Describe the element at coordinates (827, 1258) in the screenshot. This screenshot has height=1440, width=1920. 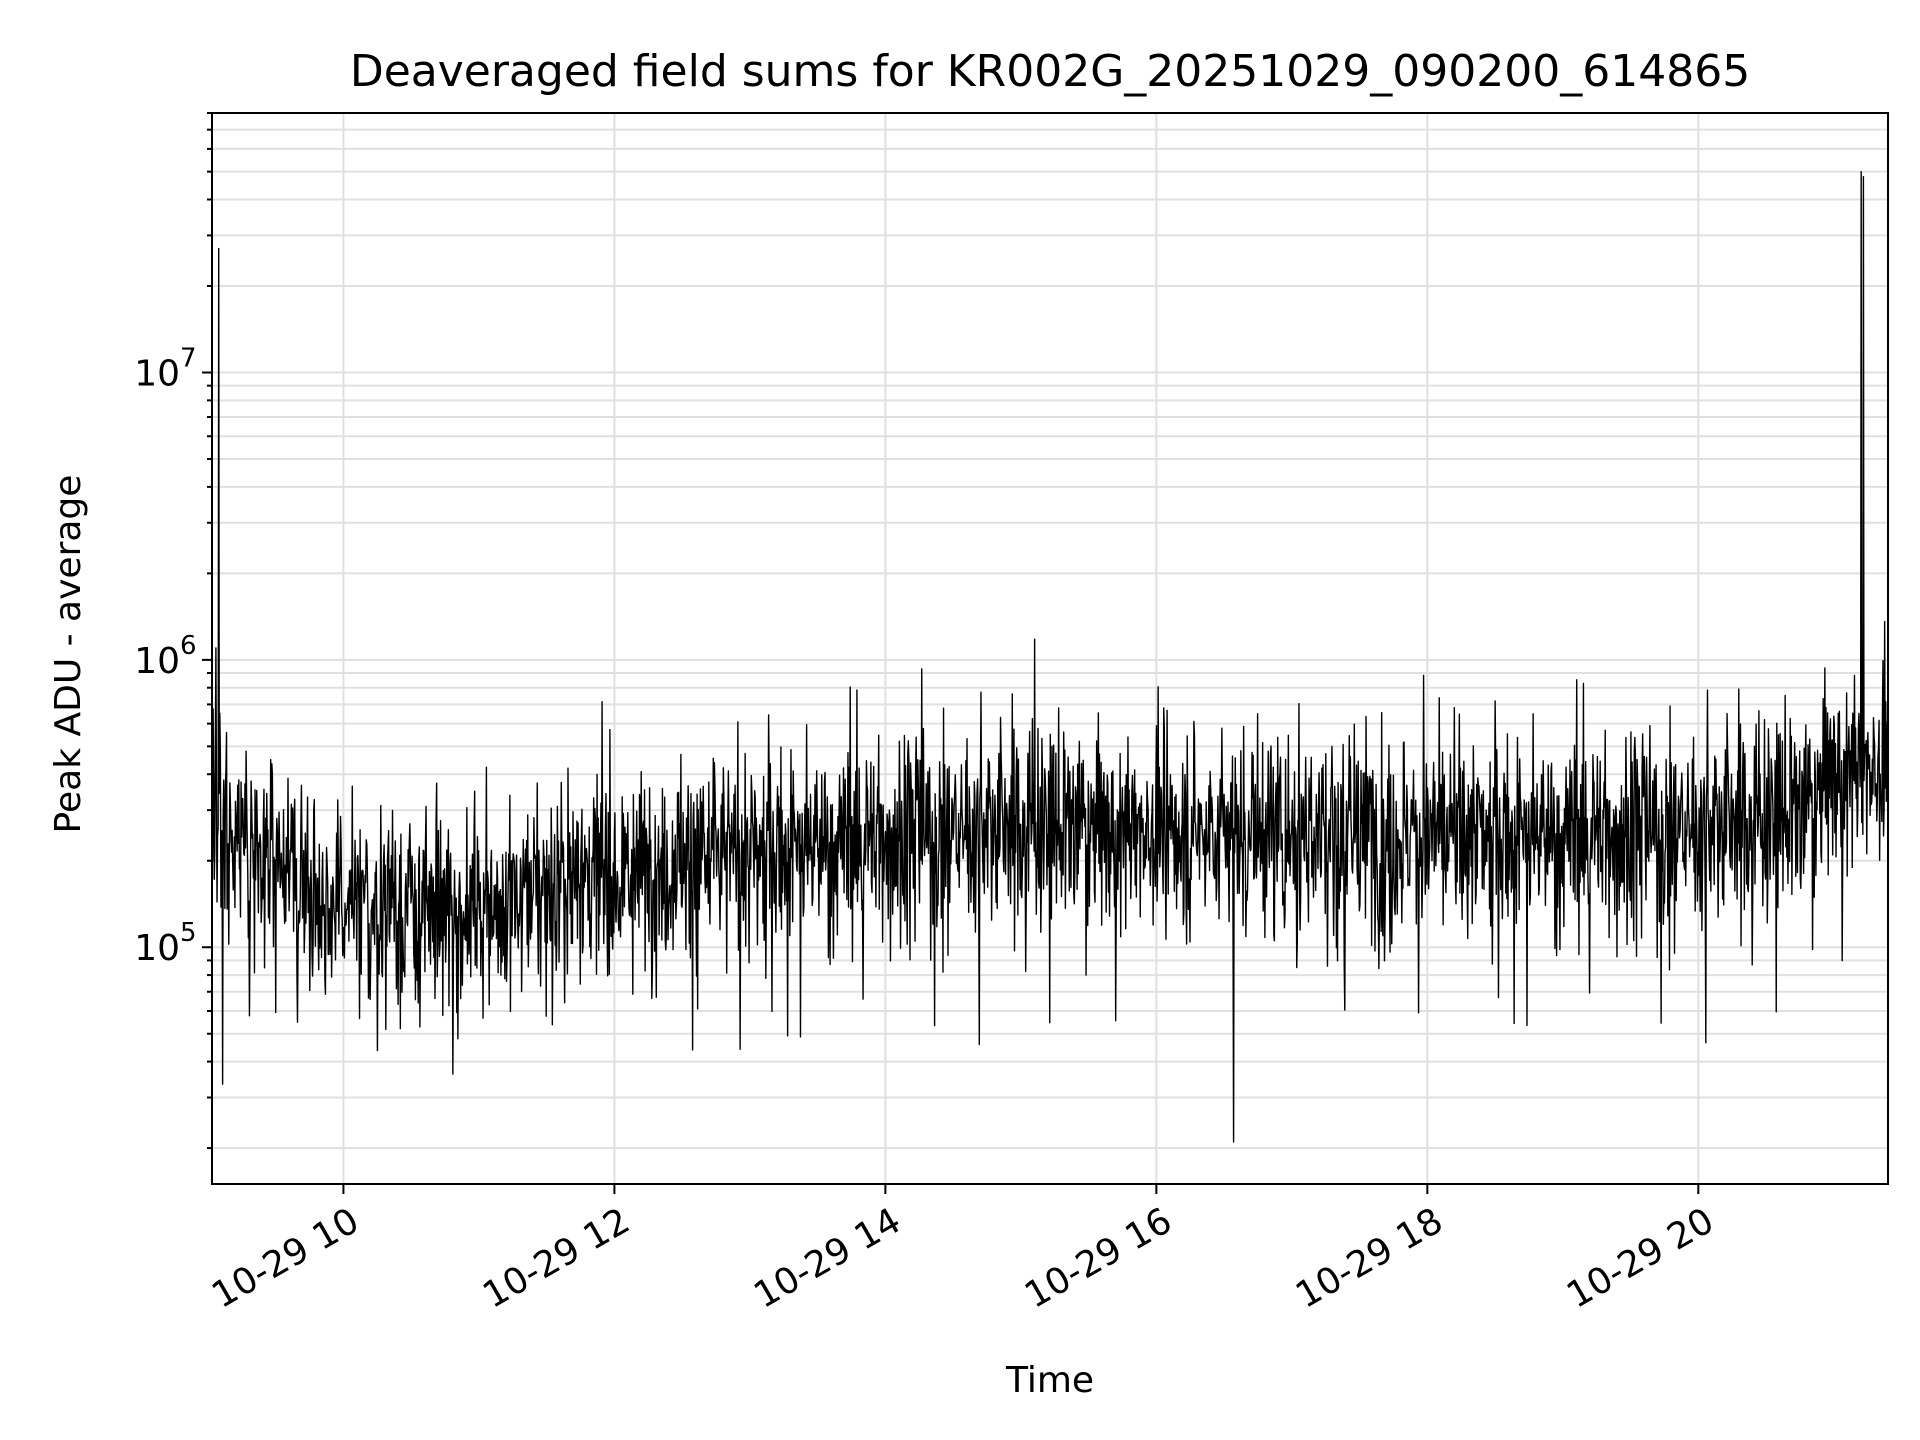
I see `x-tick-label: 10-29 14` at that location.